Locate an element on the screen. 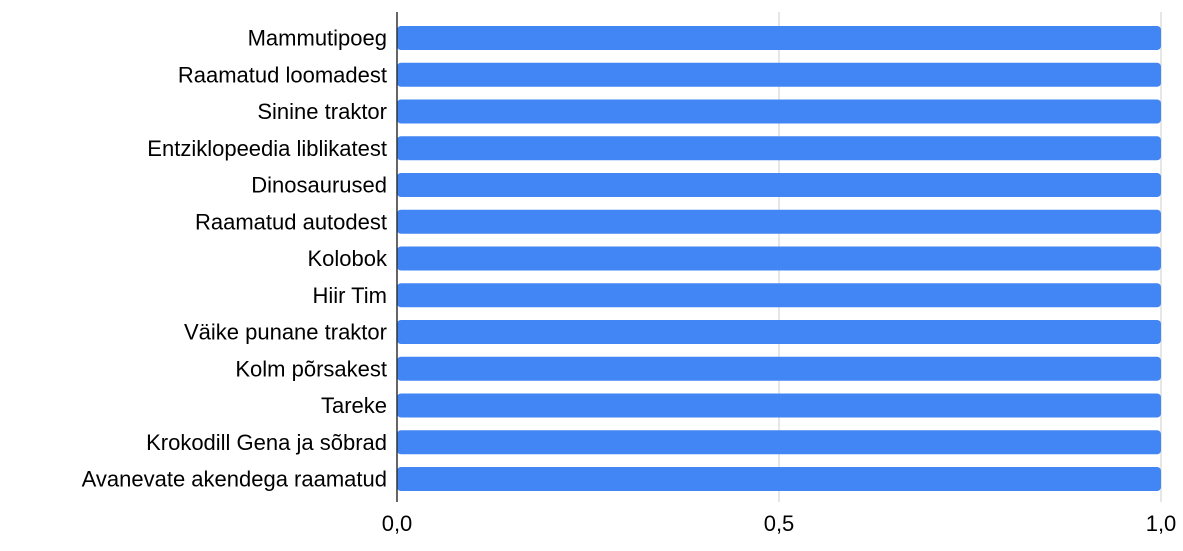 The width and height of the screenshot is (1183, 551). category-label-12: Avanevate akendega raamatud is located at coordinates (234, 479).